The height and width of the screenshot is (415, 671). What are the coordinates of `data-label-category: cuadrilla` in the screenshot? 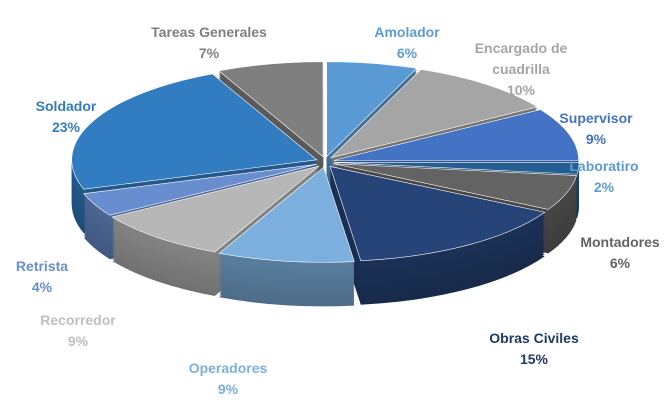 It's located at (521, 69).